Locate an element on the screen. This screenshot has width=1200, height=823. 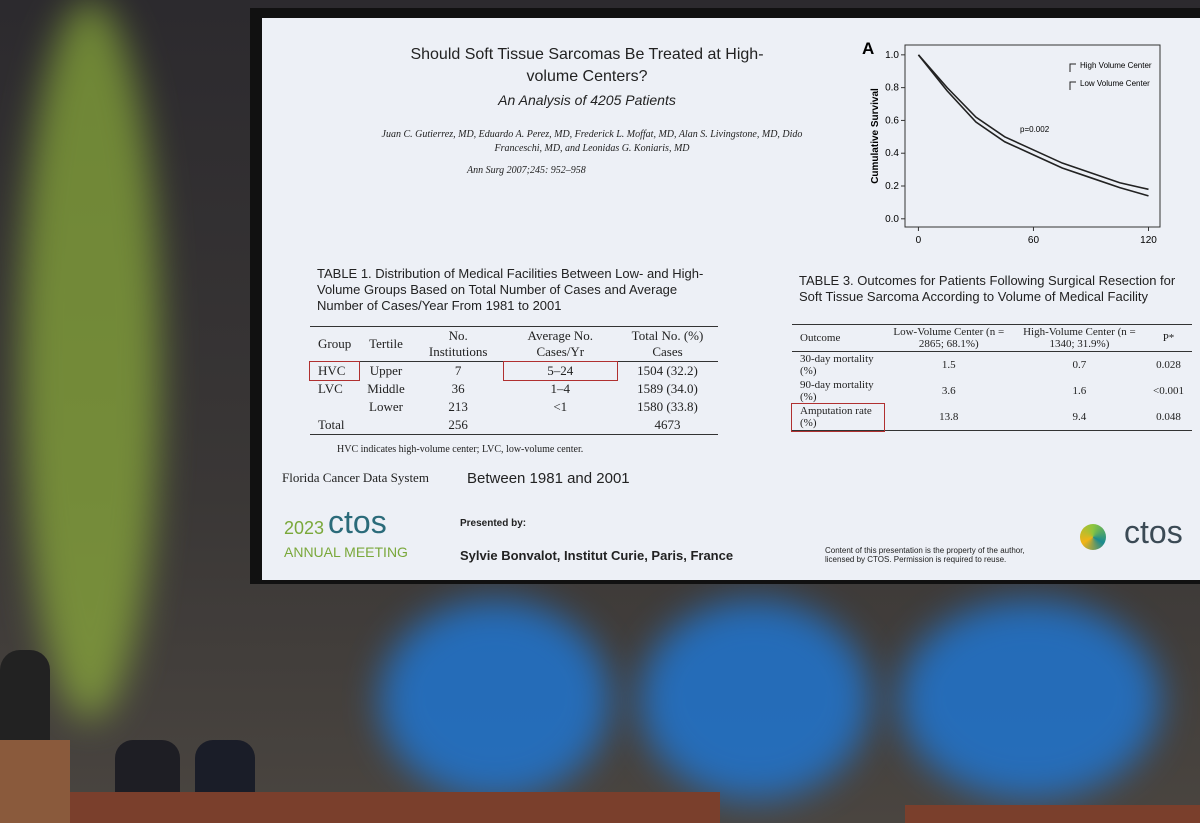
row: 90-day mortality (%) 3.6 1.6 <0.001 is located at coordinates (992, 391).